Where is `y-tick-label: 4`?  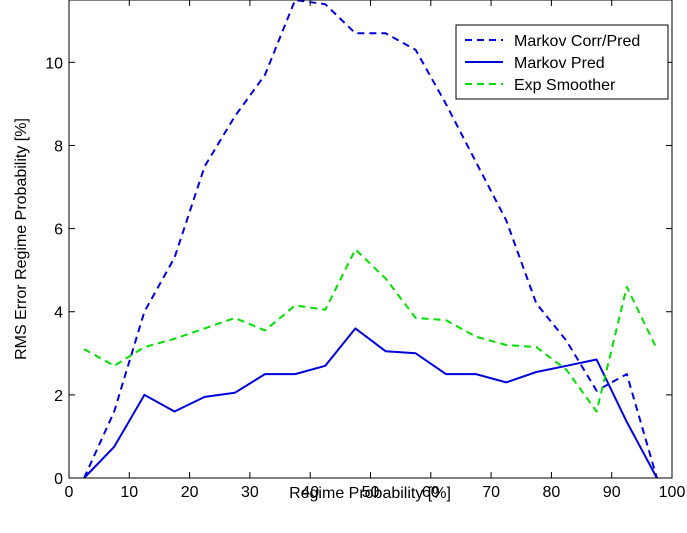
y-tick-label: 4 is located at coordinates (58, 313).